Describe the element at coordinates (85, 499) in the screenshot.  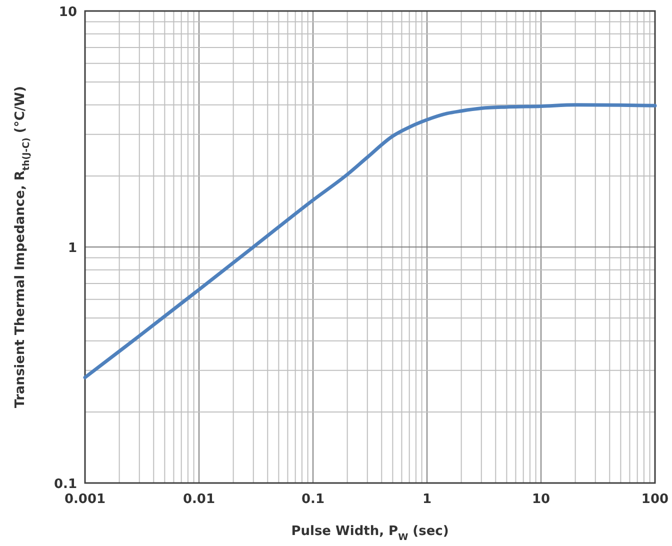
I see `x-tick-label: 0.001` at that location.